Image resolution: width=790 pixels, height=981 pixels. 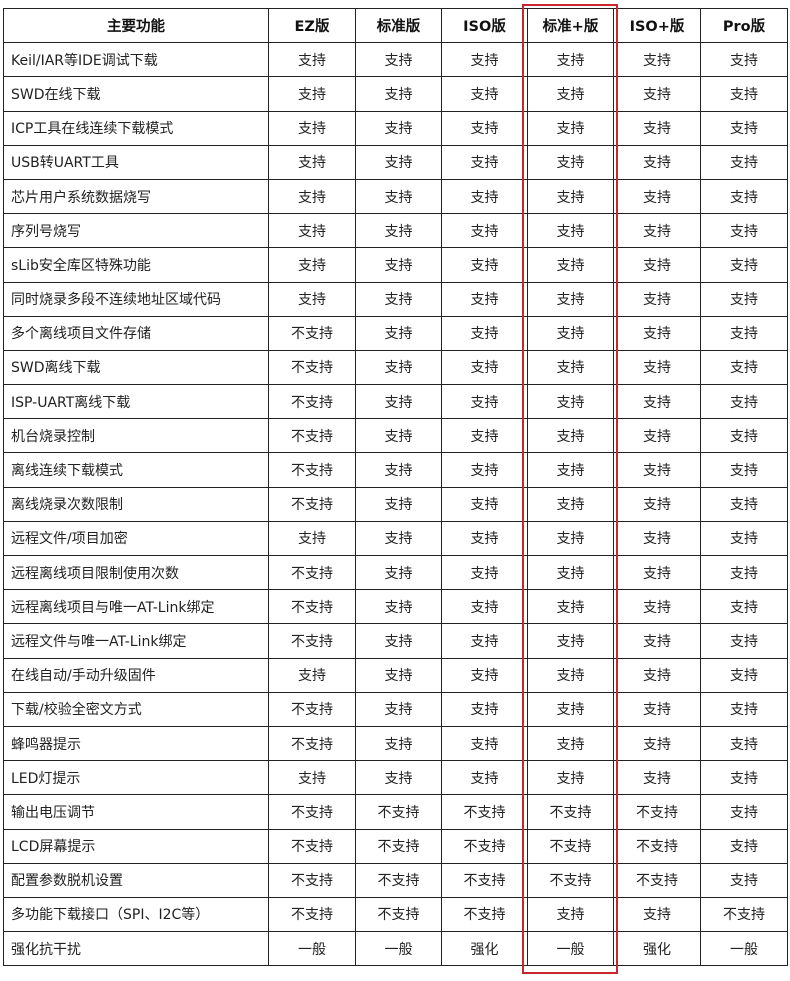 What do you see at coordinates (136, 504) in the screenshot?
I see `feature-name: 离线烧录次数限制` at bounding box center [136, 504].